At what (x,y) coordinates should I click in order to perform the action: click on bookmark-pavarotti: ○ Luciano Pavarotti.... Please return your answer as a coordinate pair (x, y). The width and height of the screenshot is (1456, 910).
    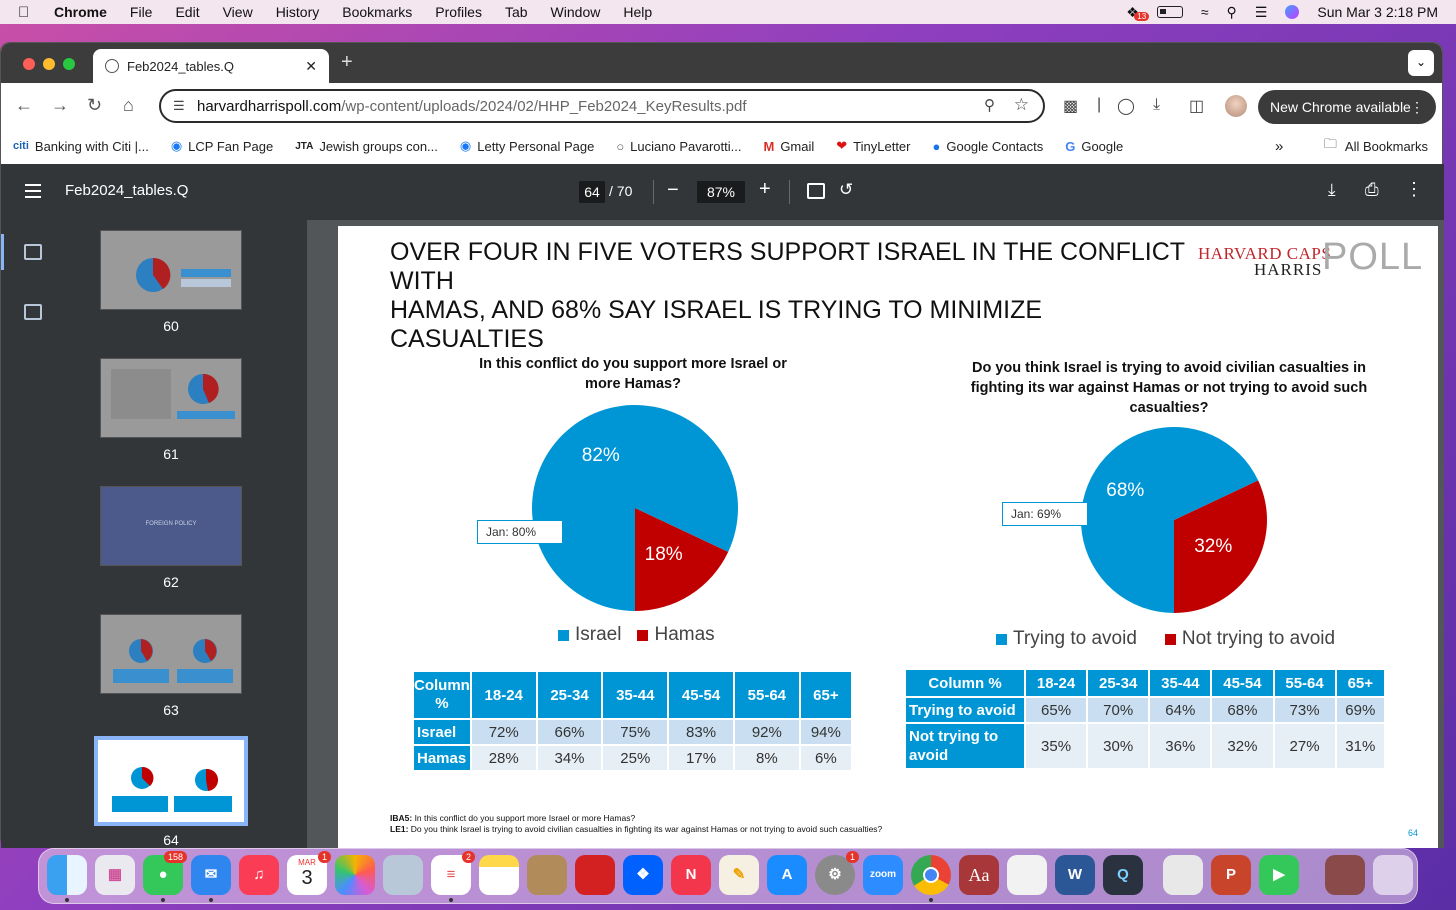
    Looking at the image, I should click on (678, 146).